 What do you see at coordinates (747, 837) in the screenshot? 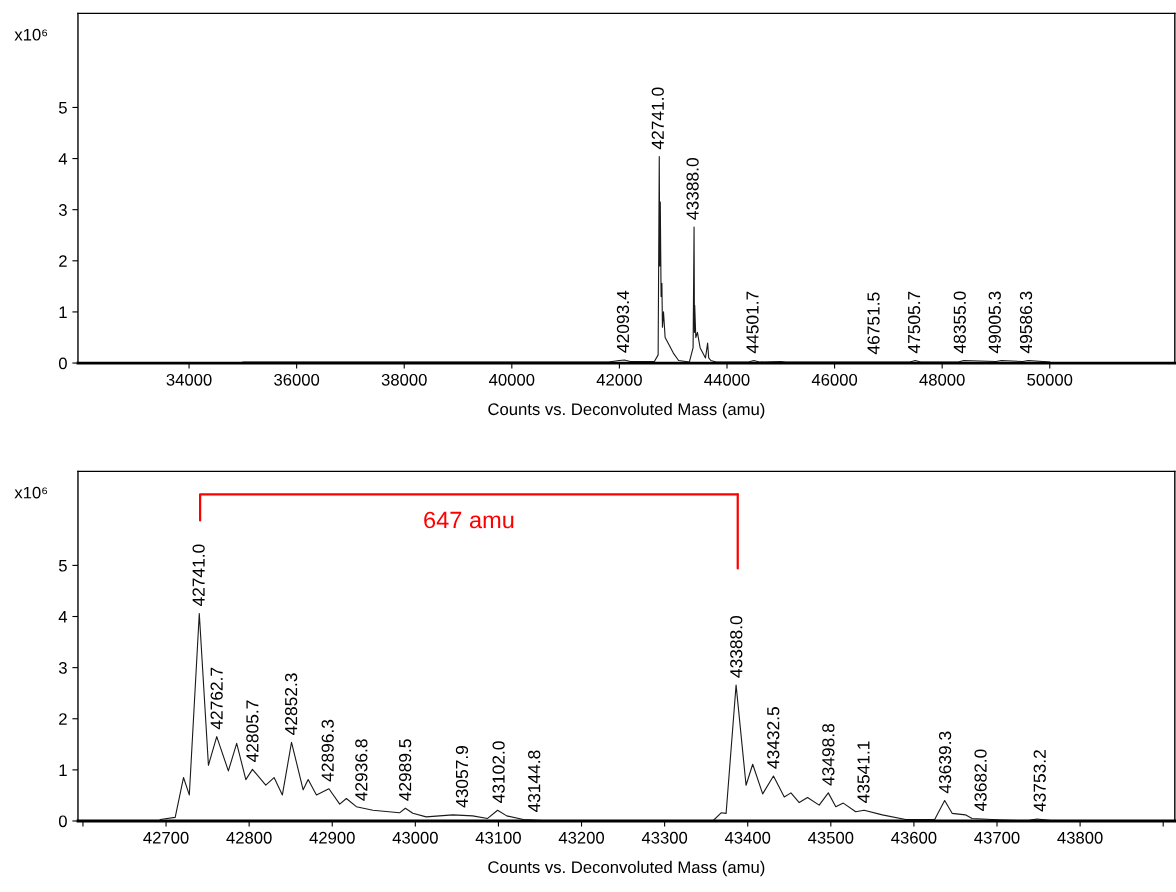
I see `x-tick-label: 43400` at bounding box center [747, 837].